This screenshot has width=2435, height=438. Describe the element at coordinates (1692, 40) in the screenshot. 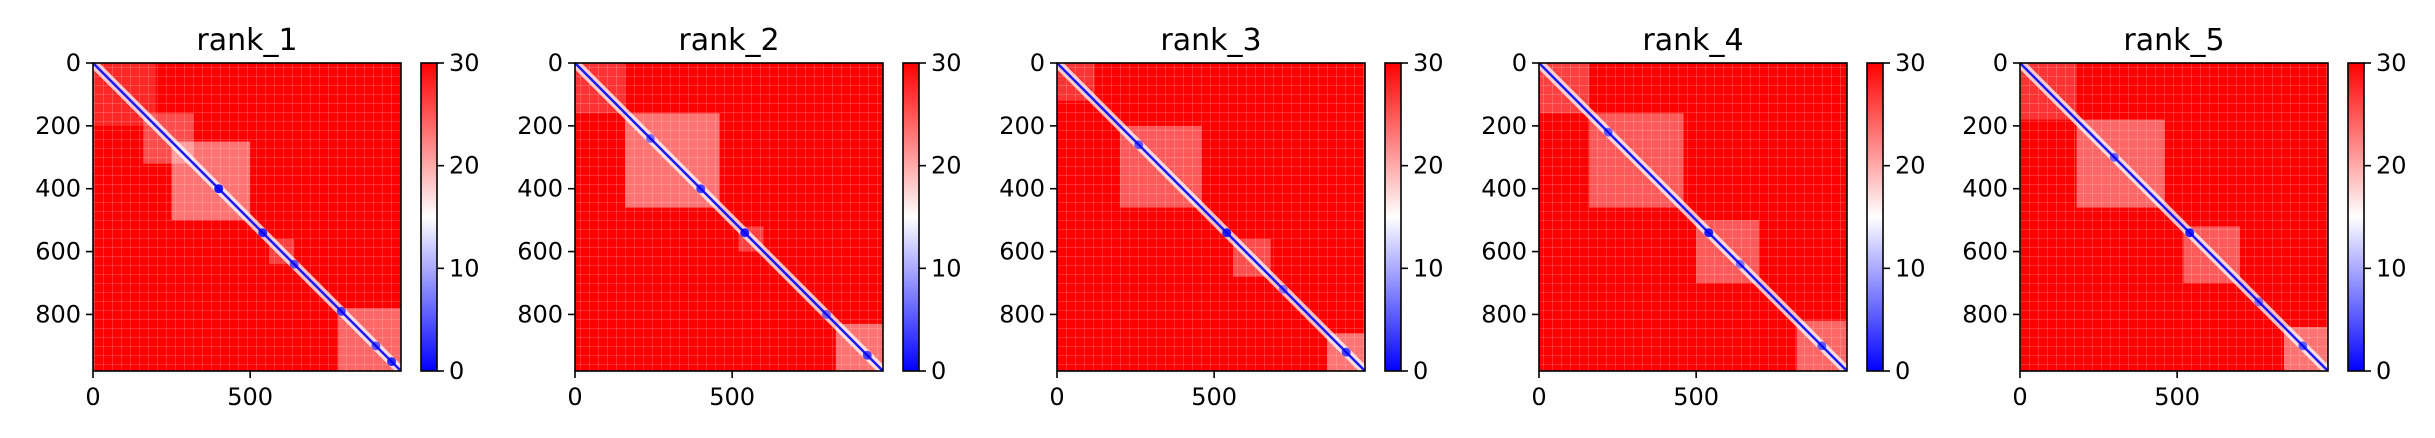

I see `panel-title: rank_4` at that location.